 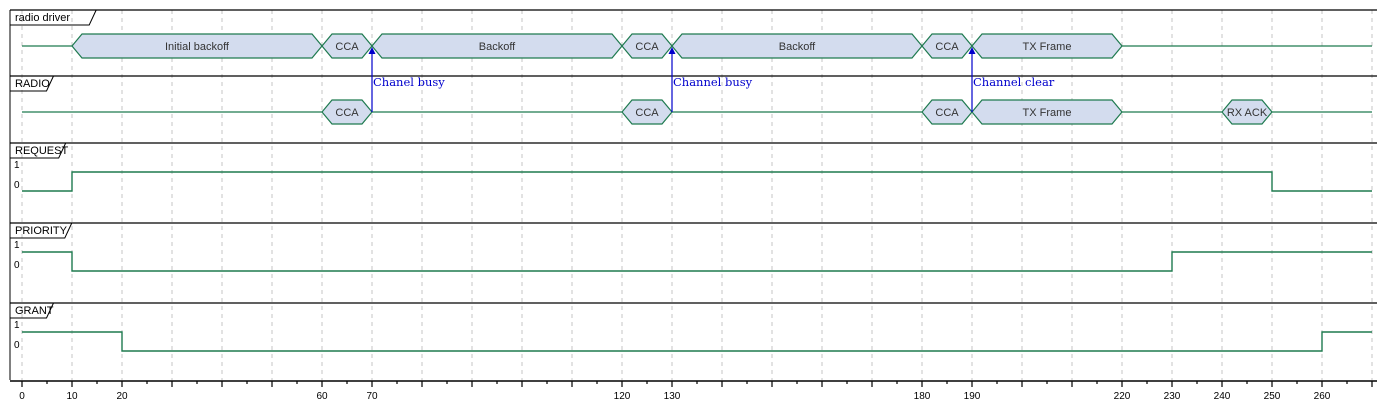 I want to click on note-label: Channel clear, so click(x=1014, y=82).